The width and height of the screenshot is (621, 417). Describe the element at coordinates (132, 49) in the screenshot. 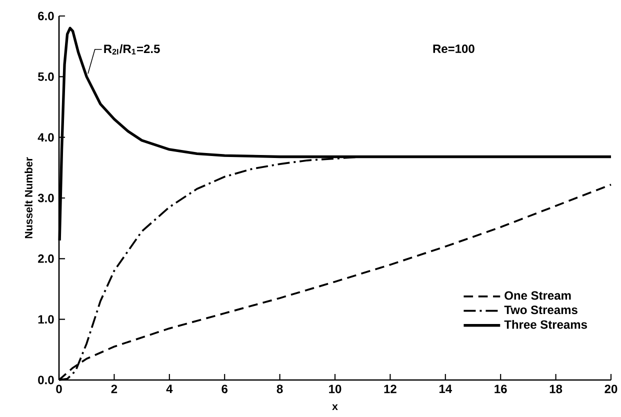

I see `annotation: R$_{2I}$/R$_{1}$=2.5` at that location.